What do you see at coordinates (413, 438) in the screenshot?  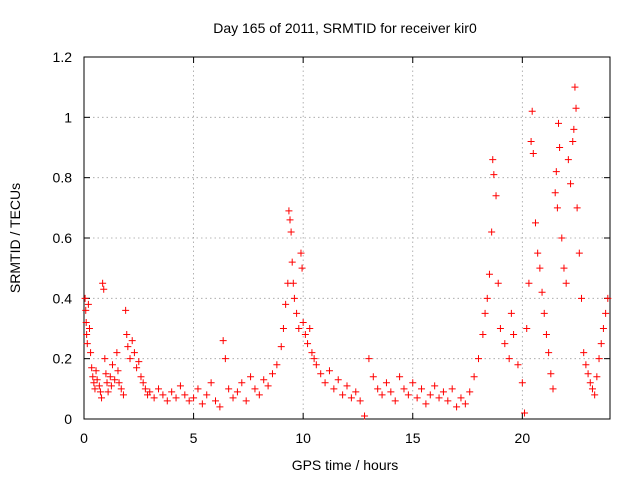 I see `x-tick-label: 15` at bounding box center [413, 438].